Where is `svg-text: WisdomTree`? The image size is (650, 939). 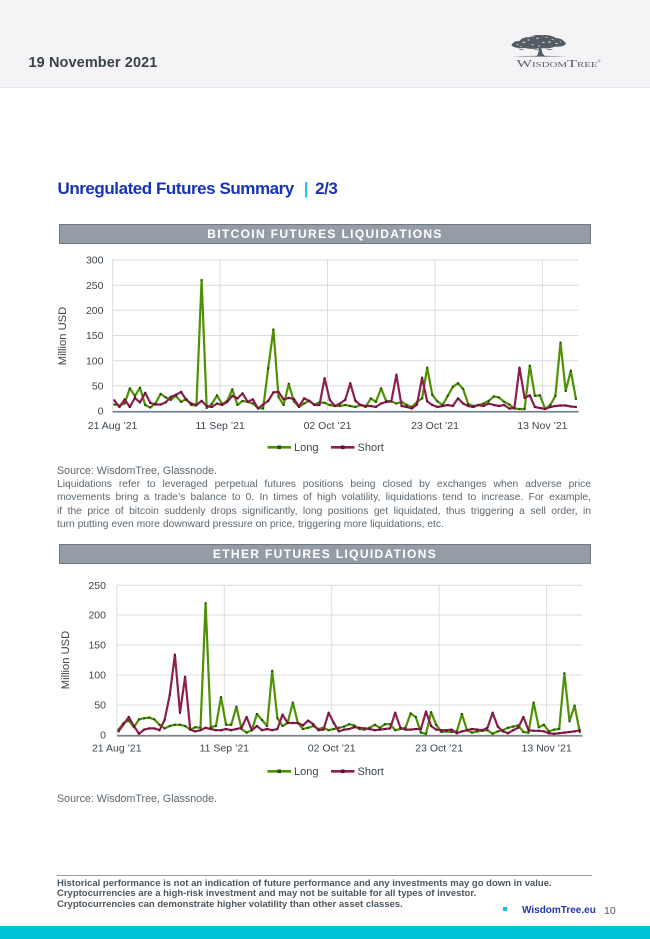 svg-text: WisdomTree is located at coordinates (557, 64).